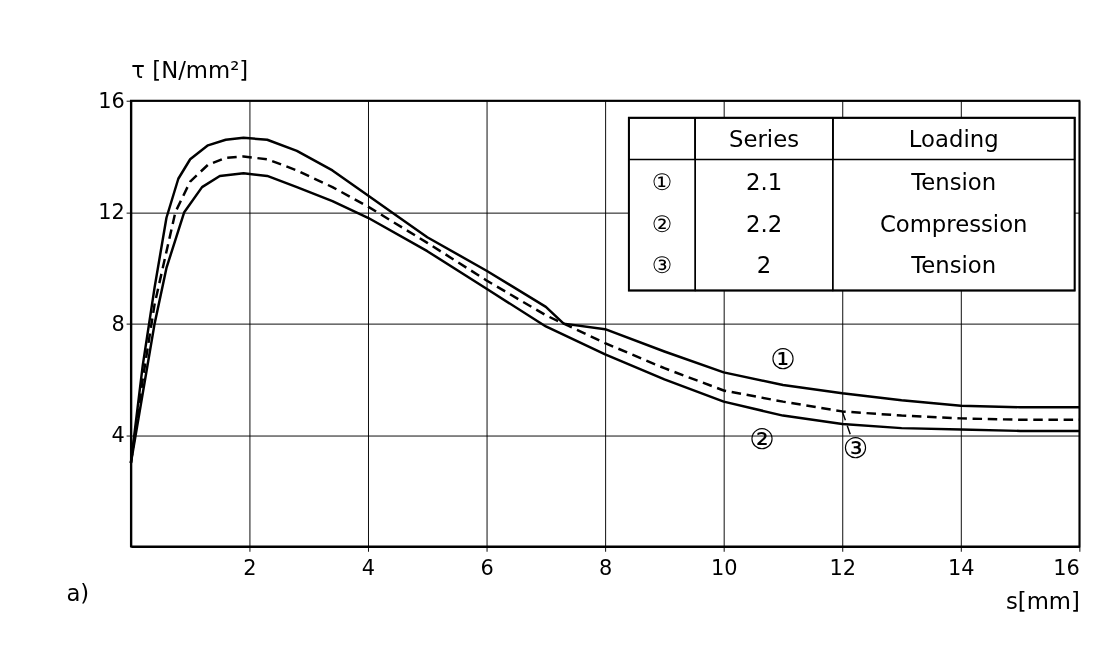  What do you see at coordinates (764, 223) in the screenshot?
I see `annotation: 2.2` at bounding box center [764, 223].